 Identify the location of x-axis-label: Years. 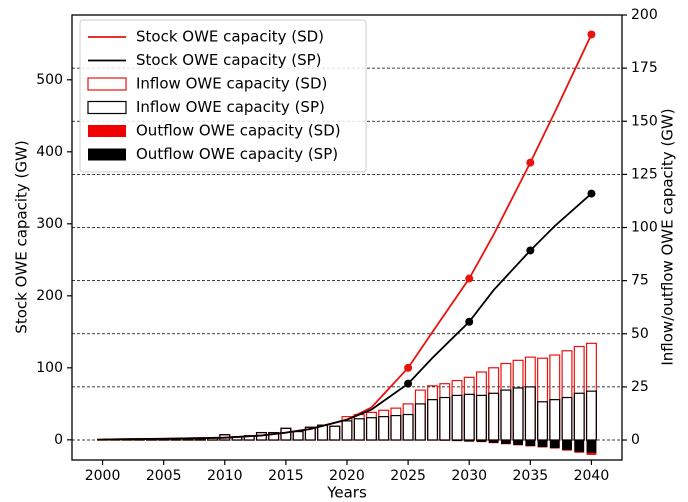
(346, 493).